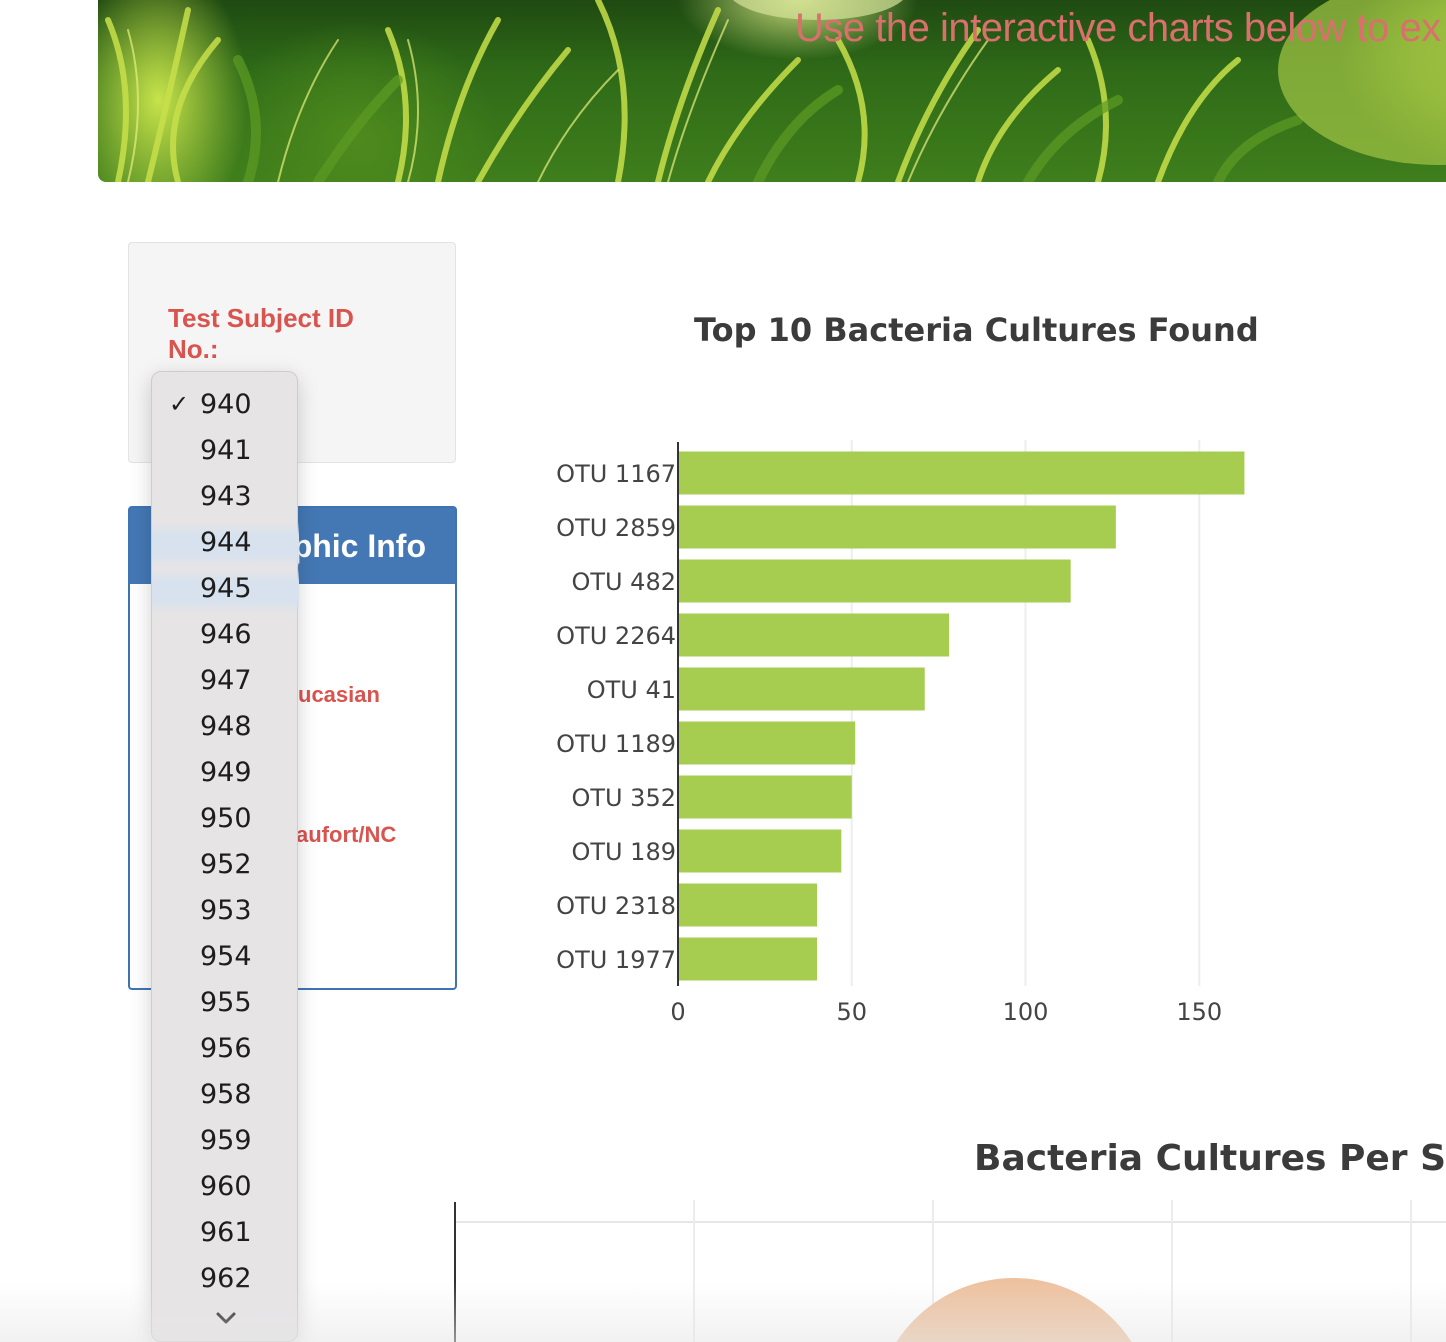  What do you see at coordinates (631, 690) in the screenshot?
I see `y-category-label: OTU 41` at bounding box center [631, 690].